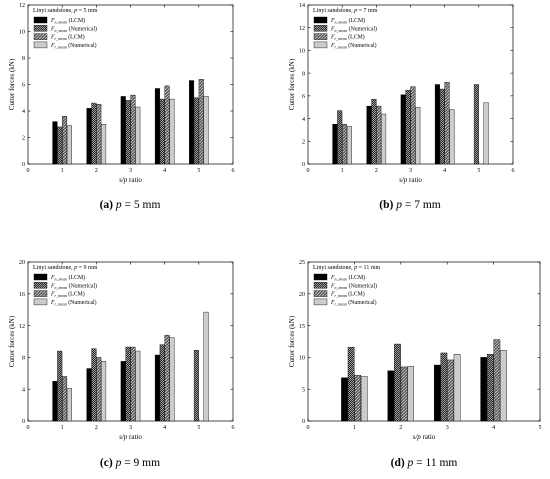  What do you see at coordinates (364, 399) in the screenshot?
I see `bar-d-s3-c1` at bounding box center [364, 399].